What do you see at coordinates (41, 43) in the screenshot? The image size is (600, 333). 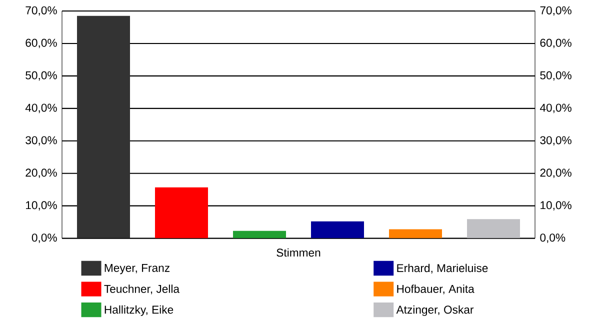 I see `y-tick-label: 60,0%` at bounding box center [41, 43].